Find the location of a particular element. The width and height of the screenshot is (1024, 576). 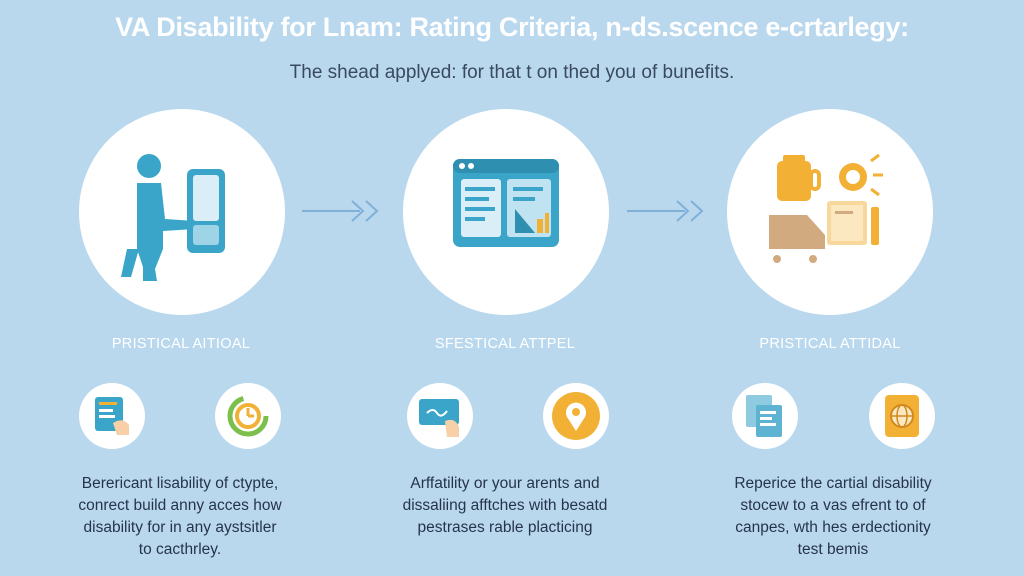

description-line: conrect build anny acces how is located at coordinates (180, 505).